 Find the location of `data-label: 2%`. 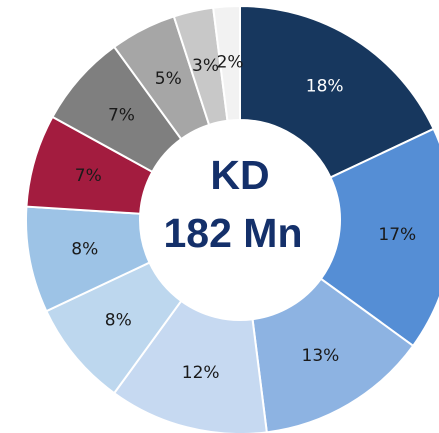

data-label: 2% is located at coordinates (230, 62).